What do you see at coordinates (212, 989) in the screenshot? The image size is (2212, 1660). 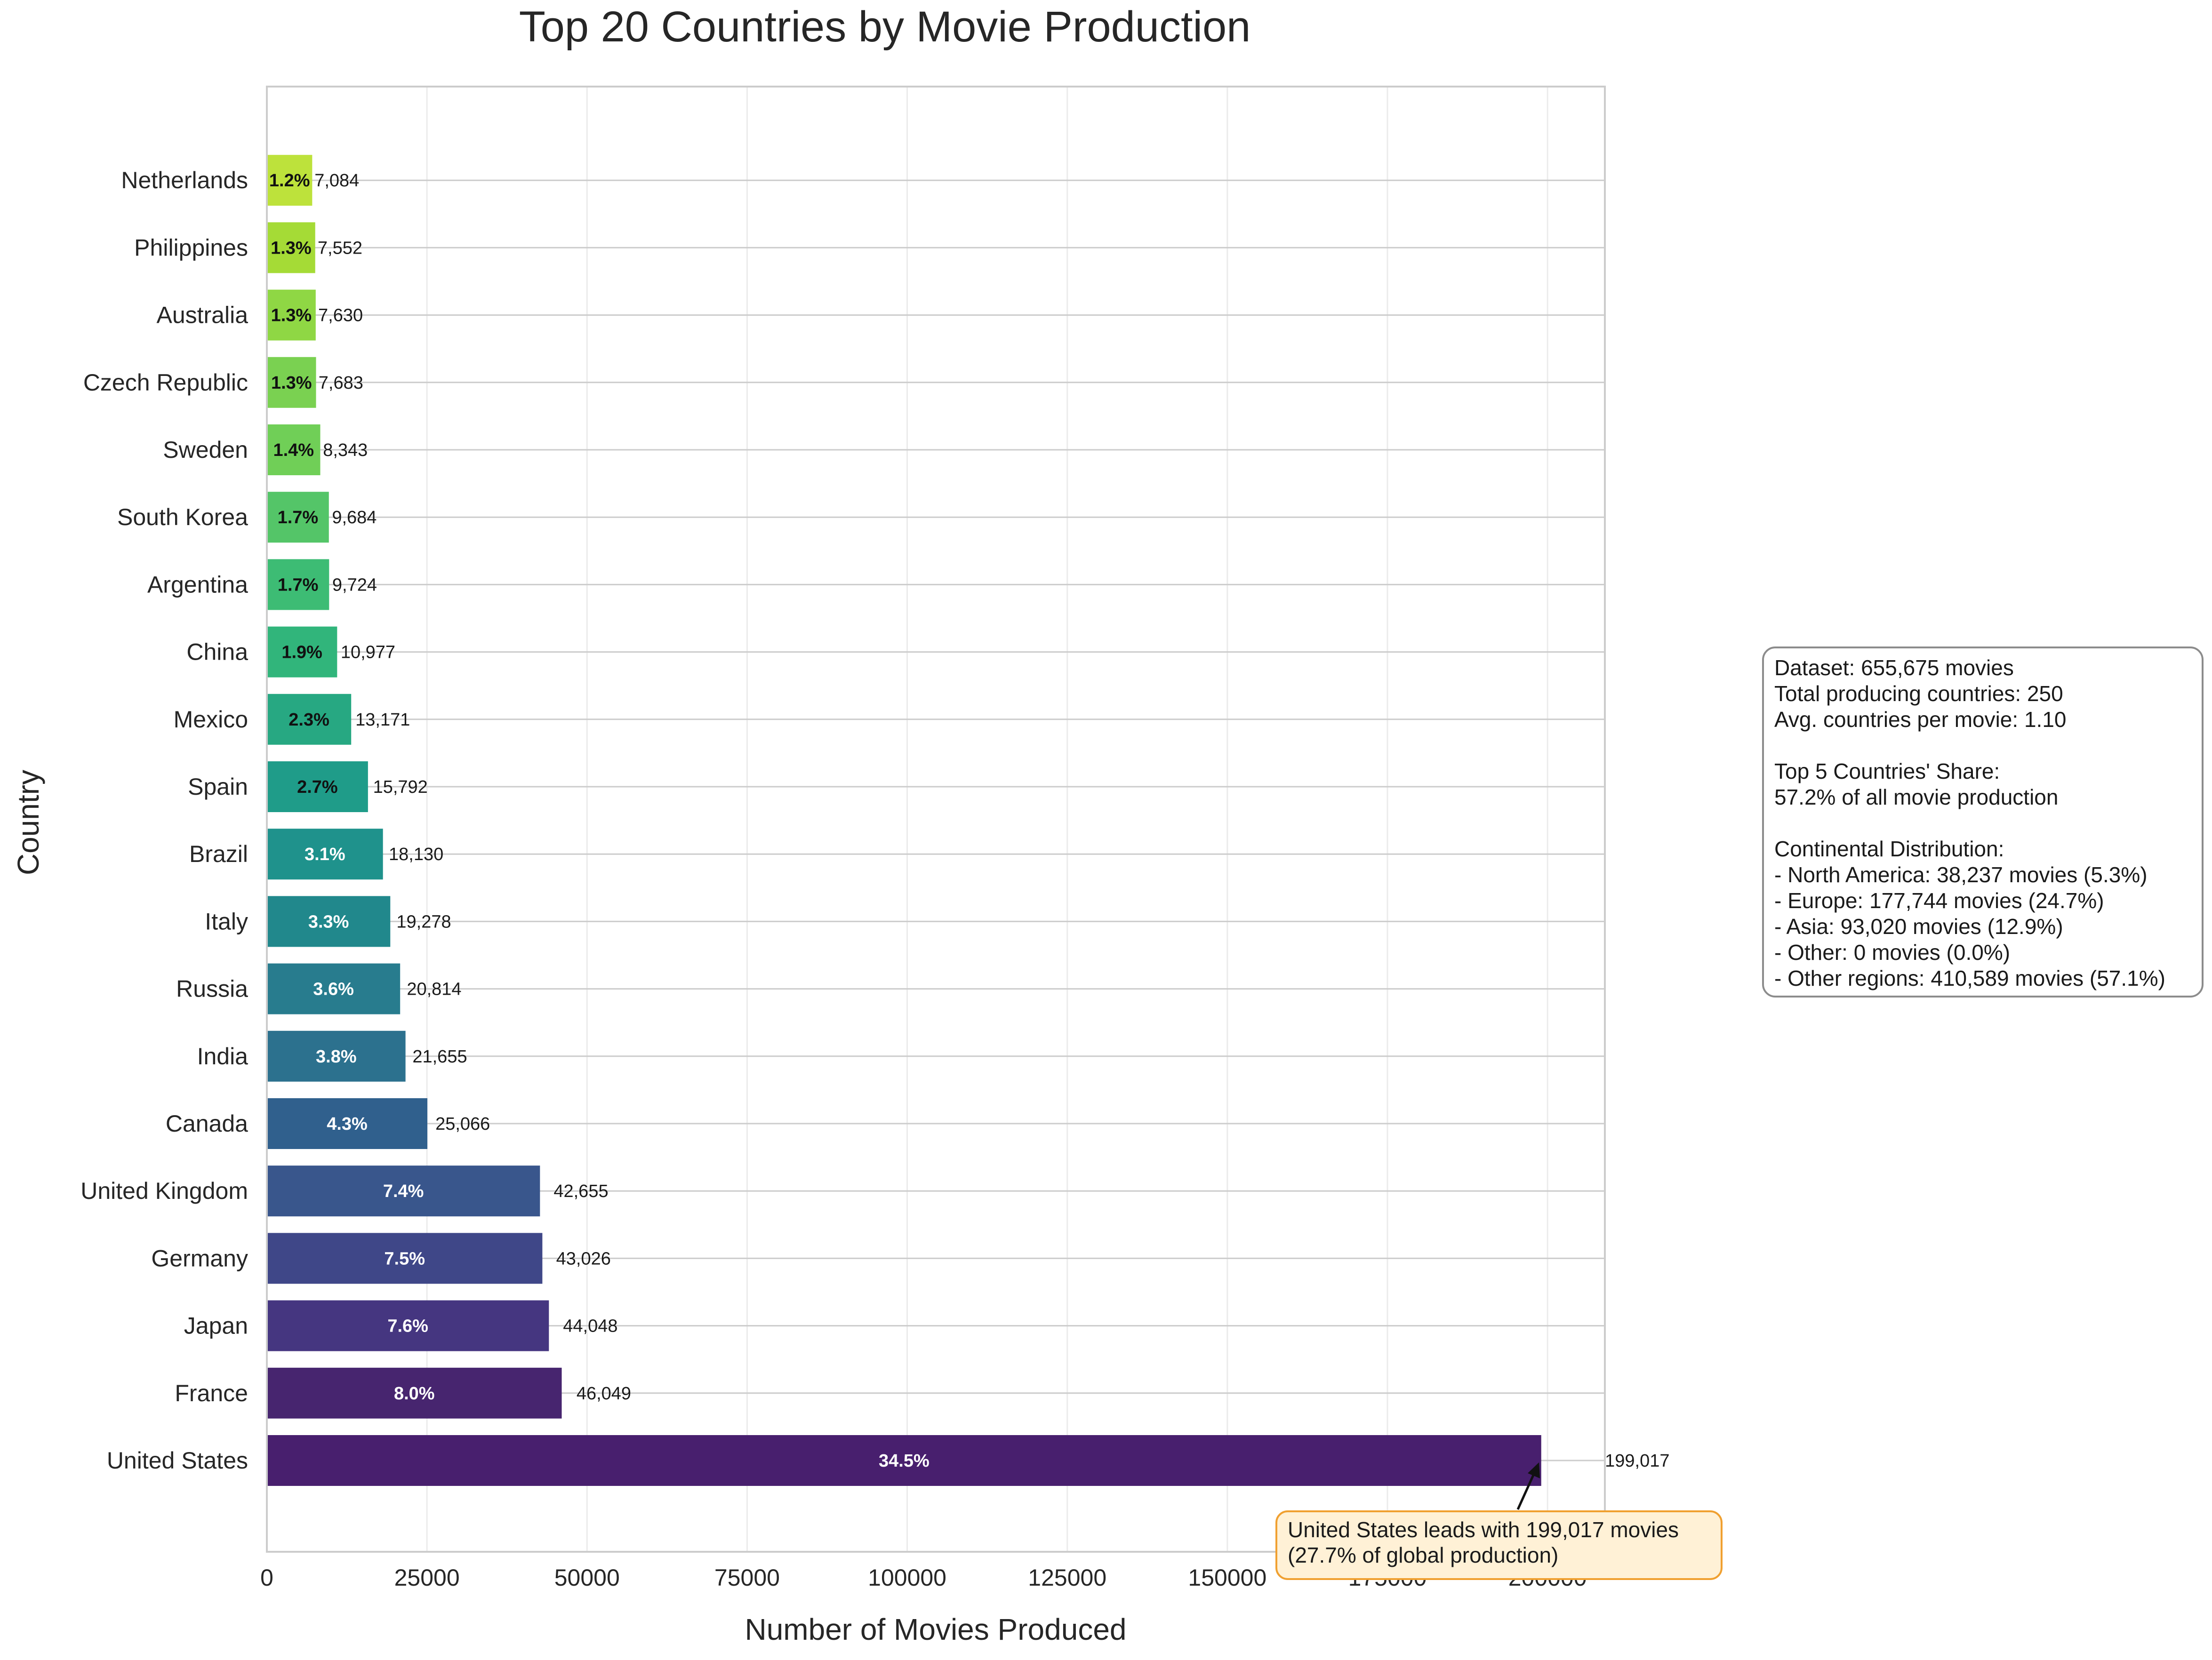 I see `y-category-label: Russia` at bounding box center [212, 989].